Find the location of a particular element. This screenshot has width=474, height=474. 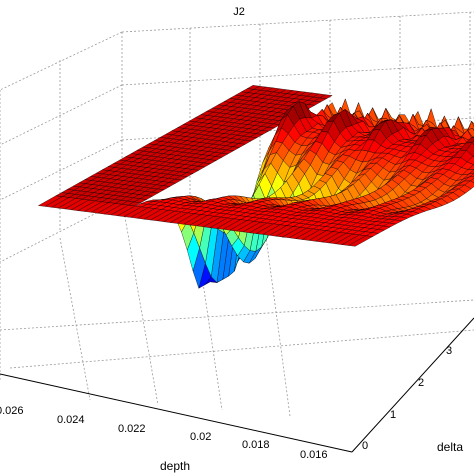

y-tick-label: 1 is located at coordinates (393, 415).